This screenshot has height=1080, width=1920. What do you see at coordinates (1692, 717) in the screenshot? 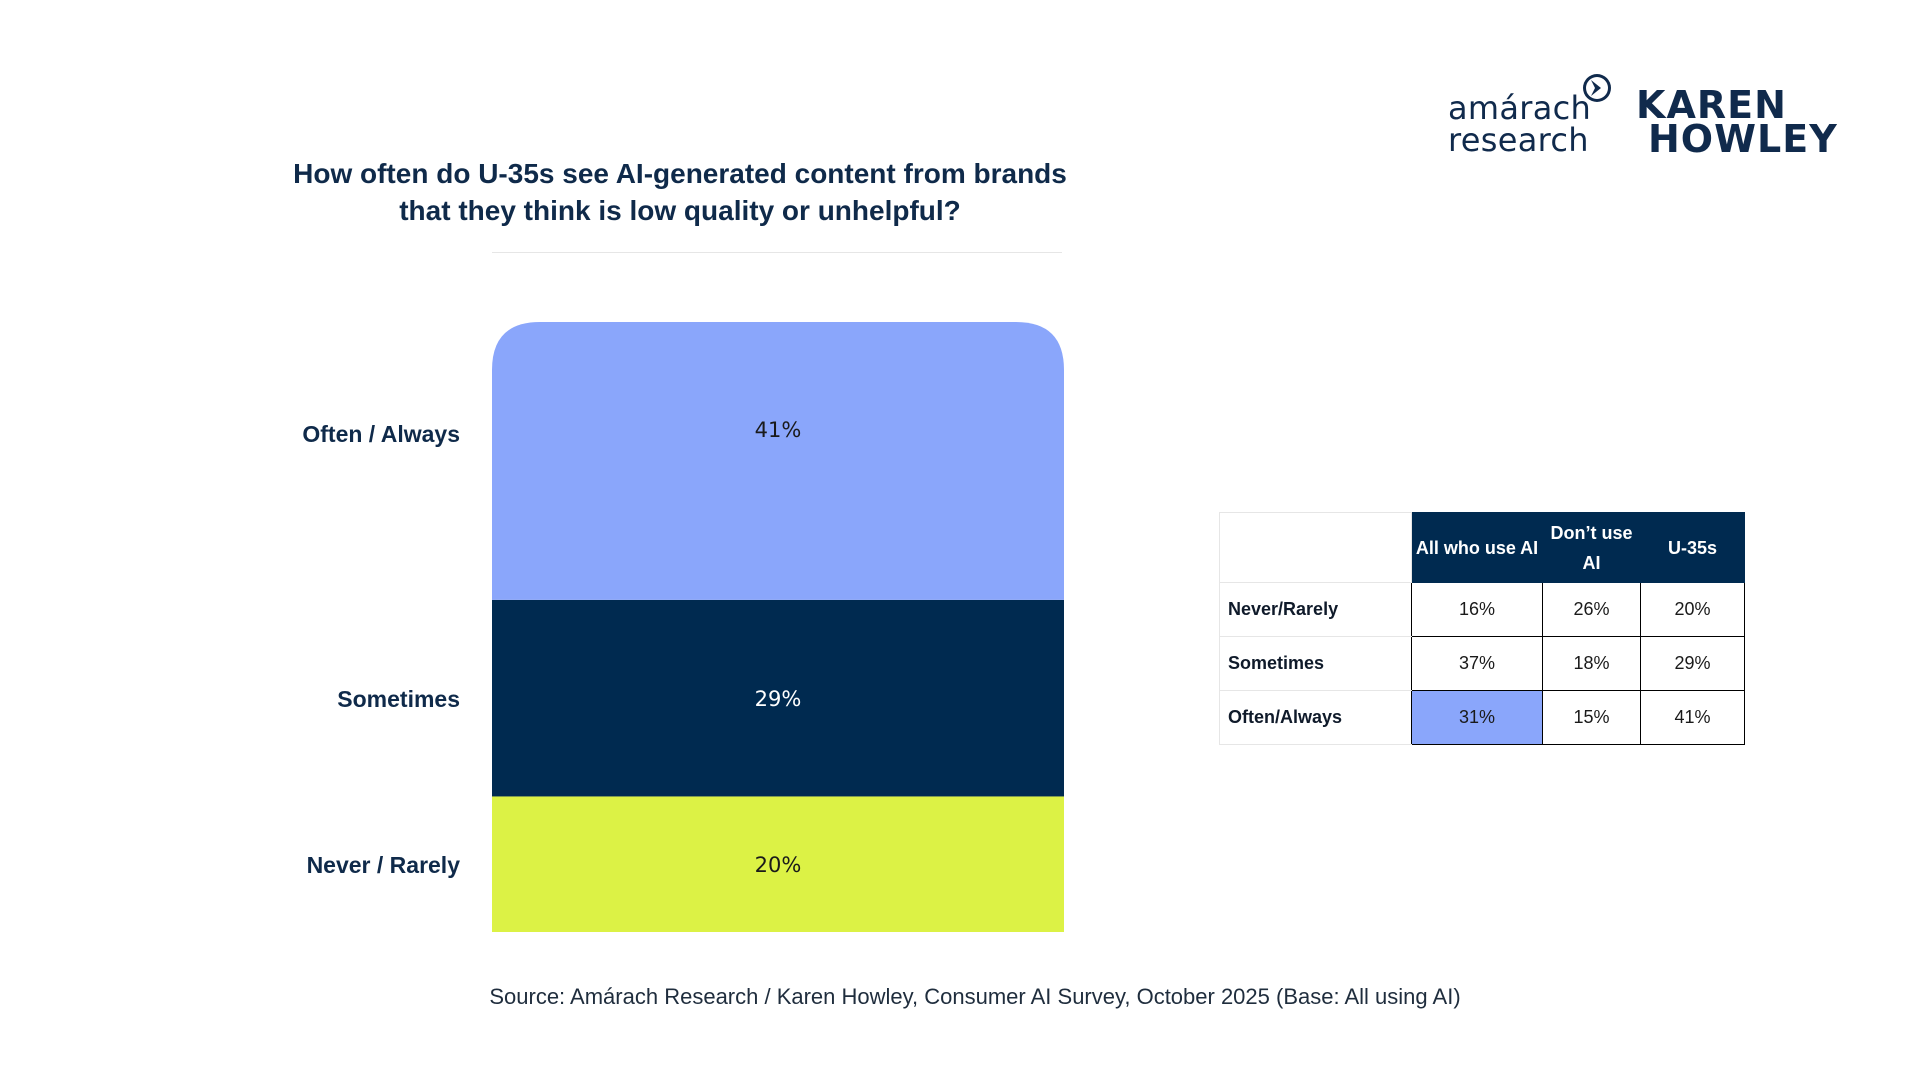
I see `table-cell: 41%` at bounding box center [1692, 717].